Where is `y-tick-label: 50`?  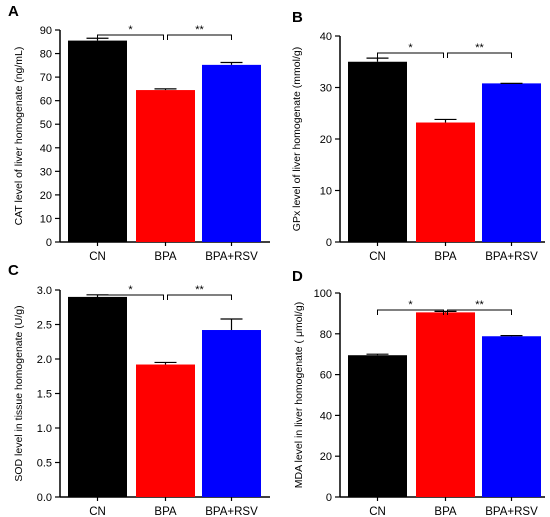 y-tick-label: 50 is located at coordinates (46, 125).